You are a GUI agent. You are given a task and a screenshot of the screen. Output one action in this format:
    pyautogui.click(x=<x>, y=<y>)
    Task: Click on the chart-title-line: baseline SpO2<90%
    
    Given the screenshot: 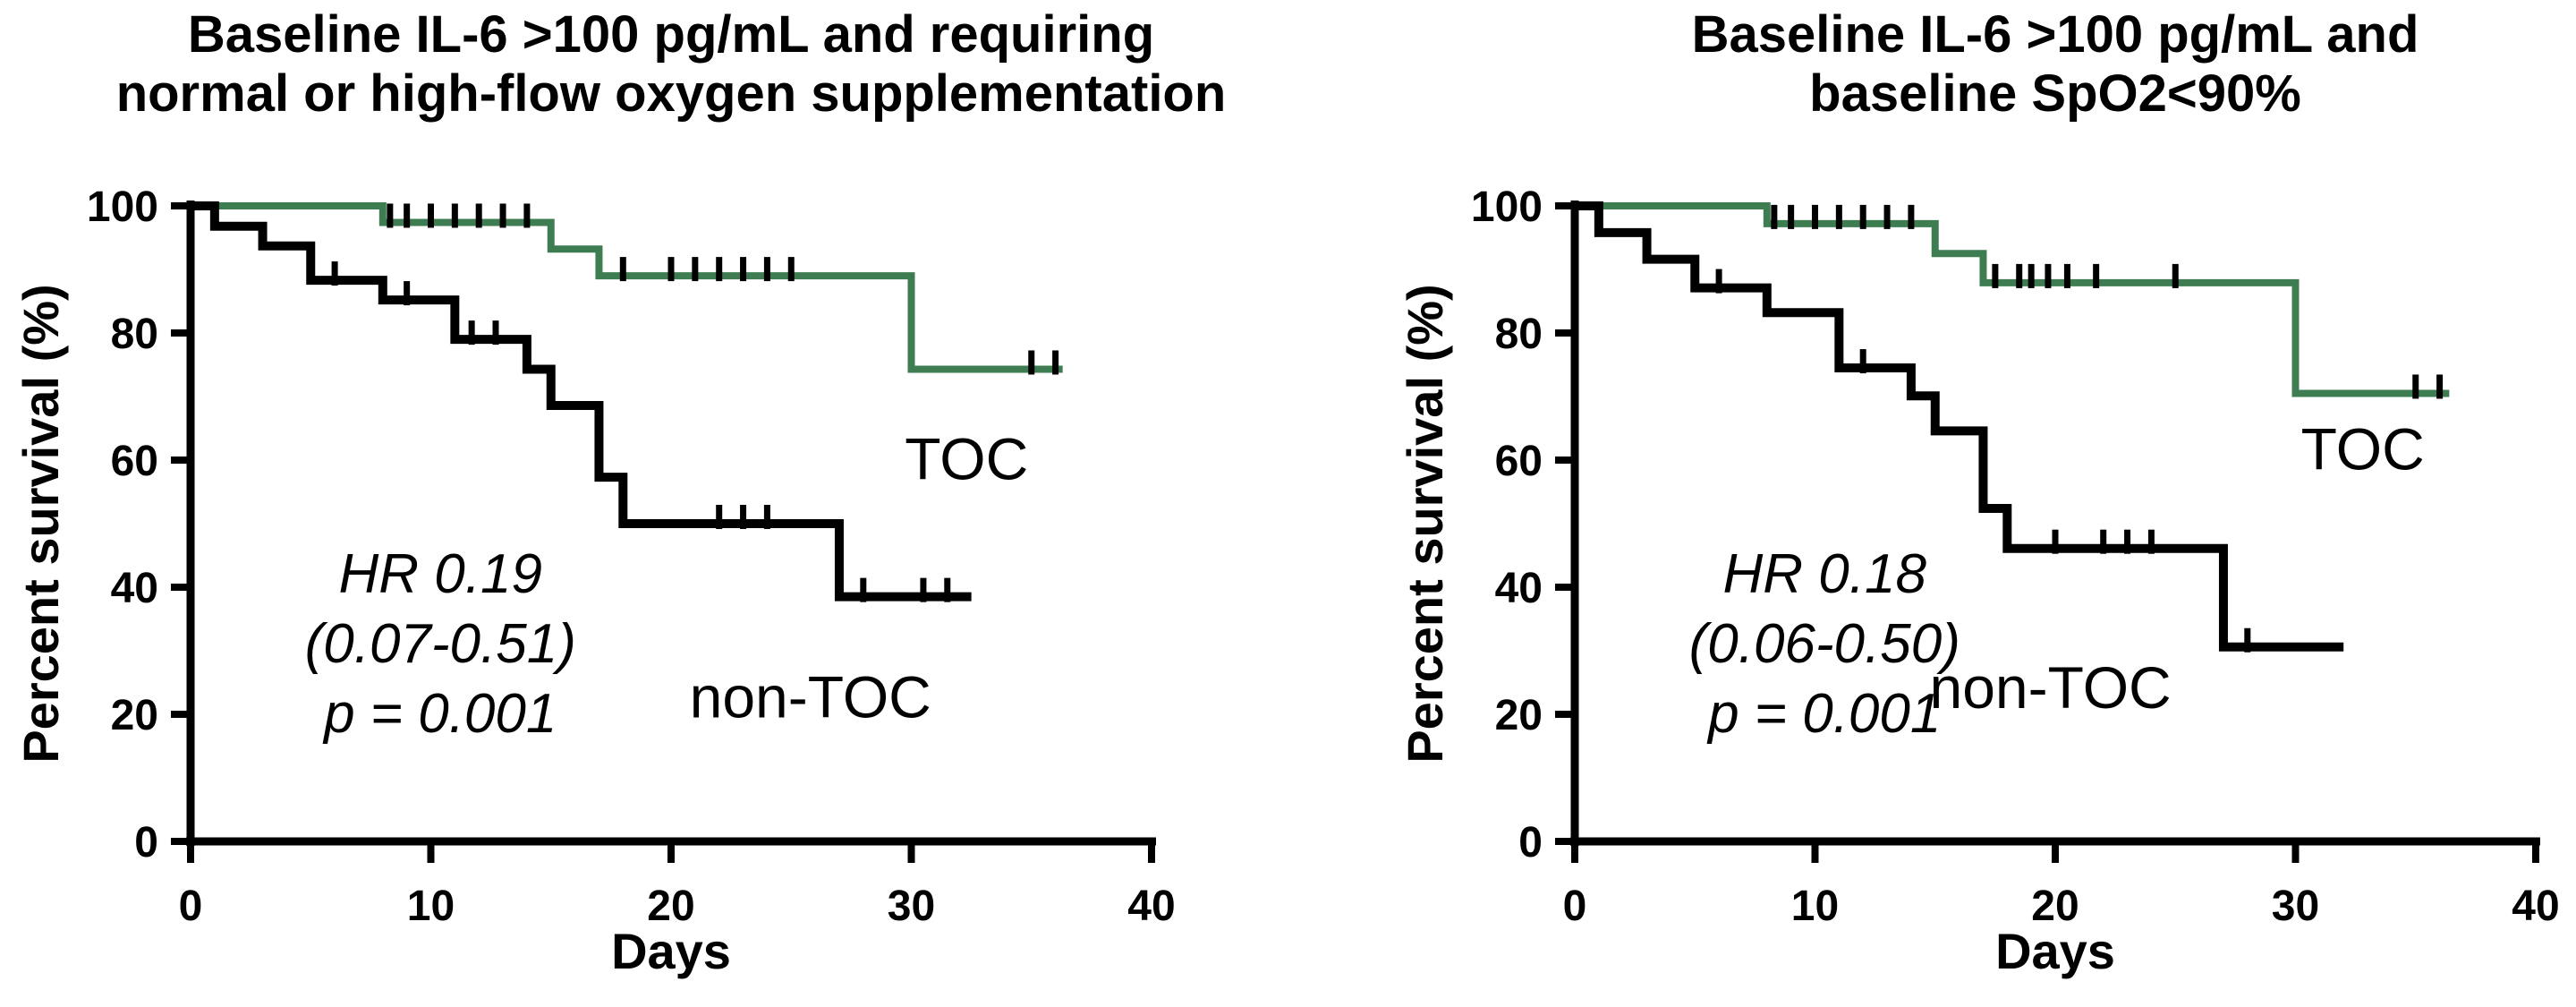 What is the action you would take?
    pyautogui.click(x=2055, y=93)
    